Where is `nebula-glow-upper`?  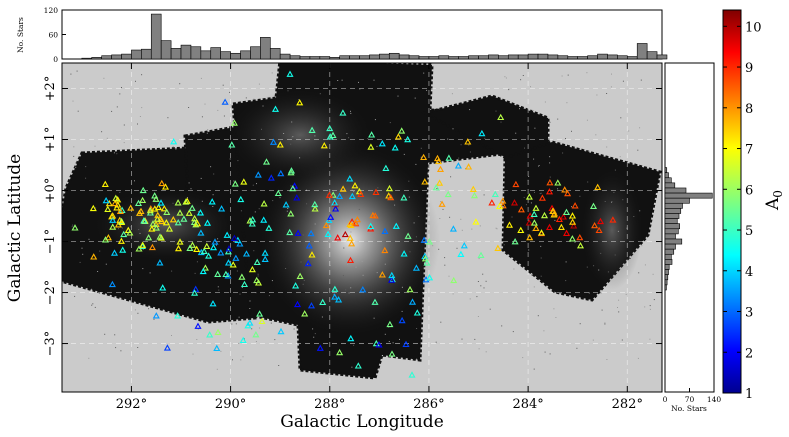
nebula-glow-upper is located at coordinates (300, 135).